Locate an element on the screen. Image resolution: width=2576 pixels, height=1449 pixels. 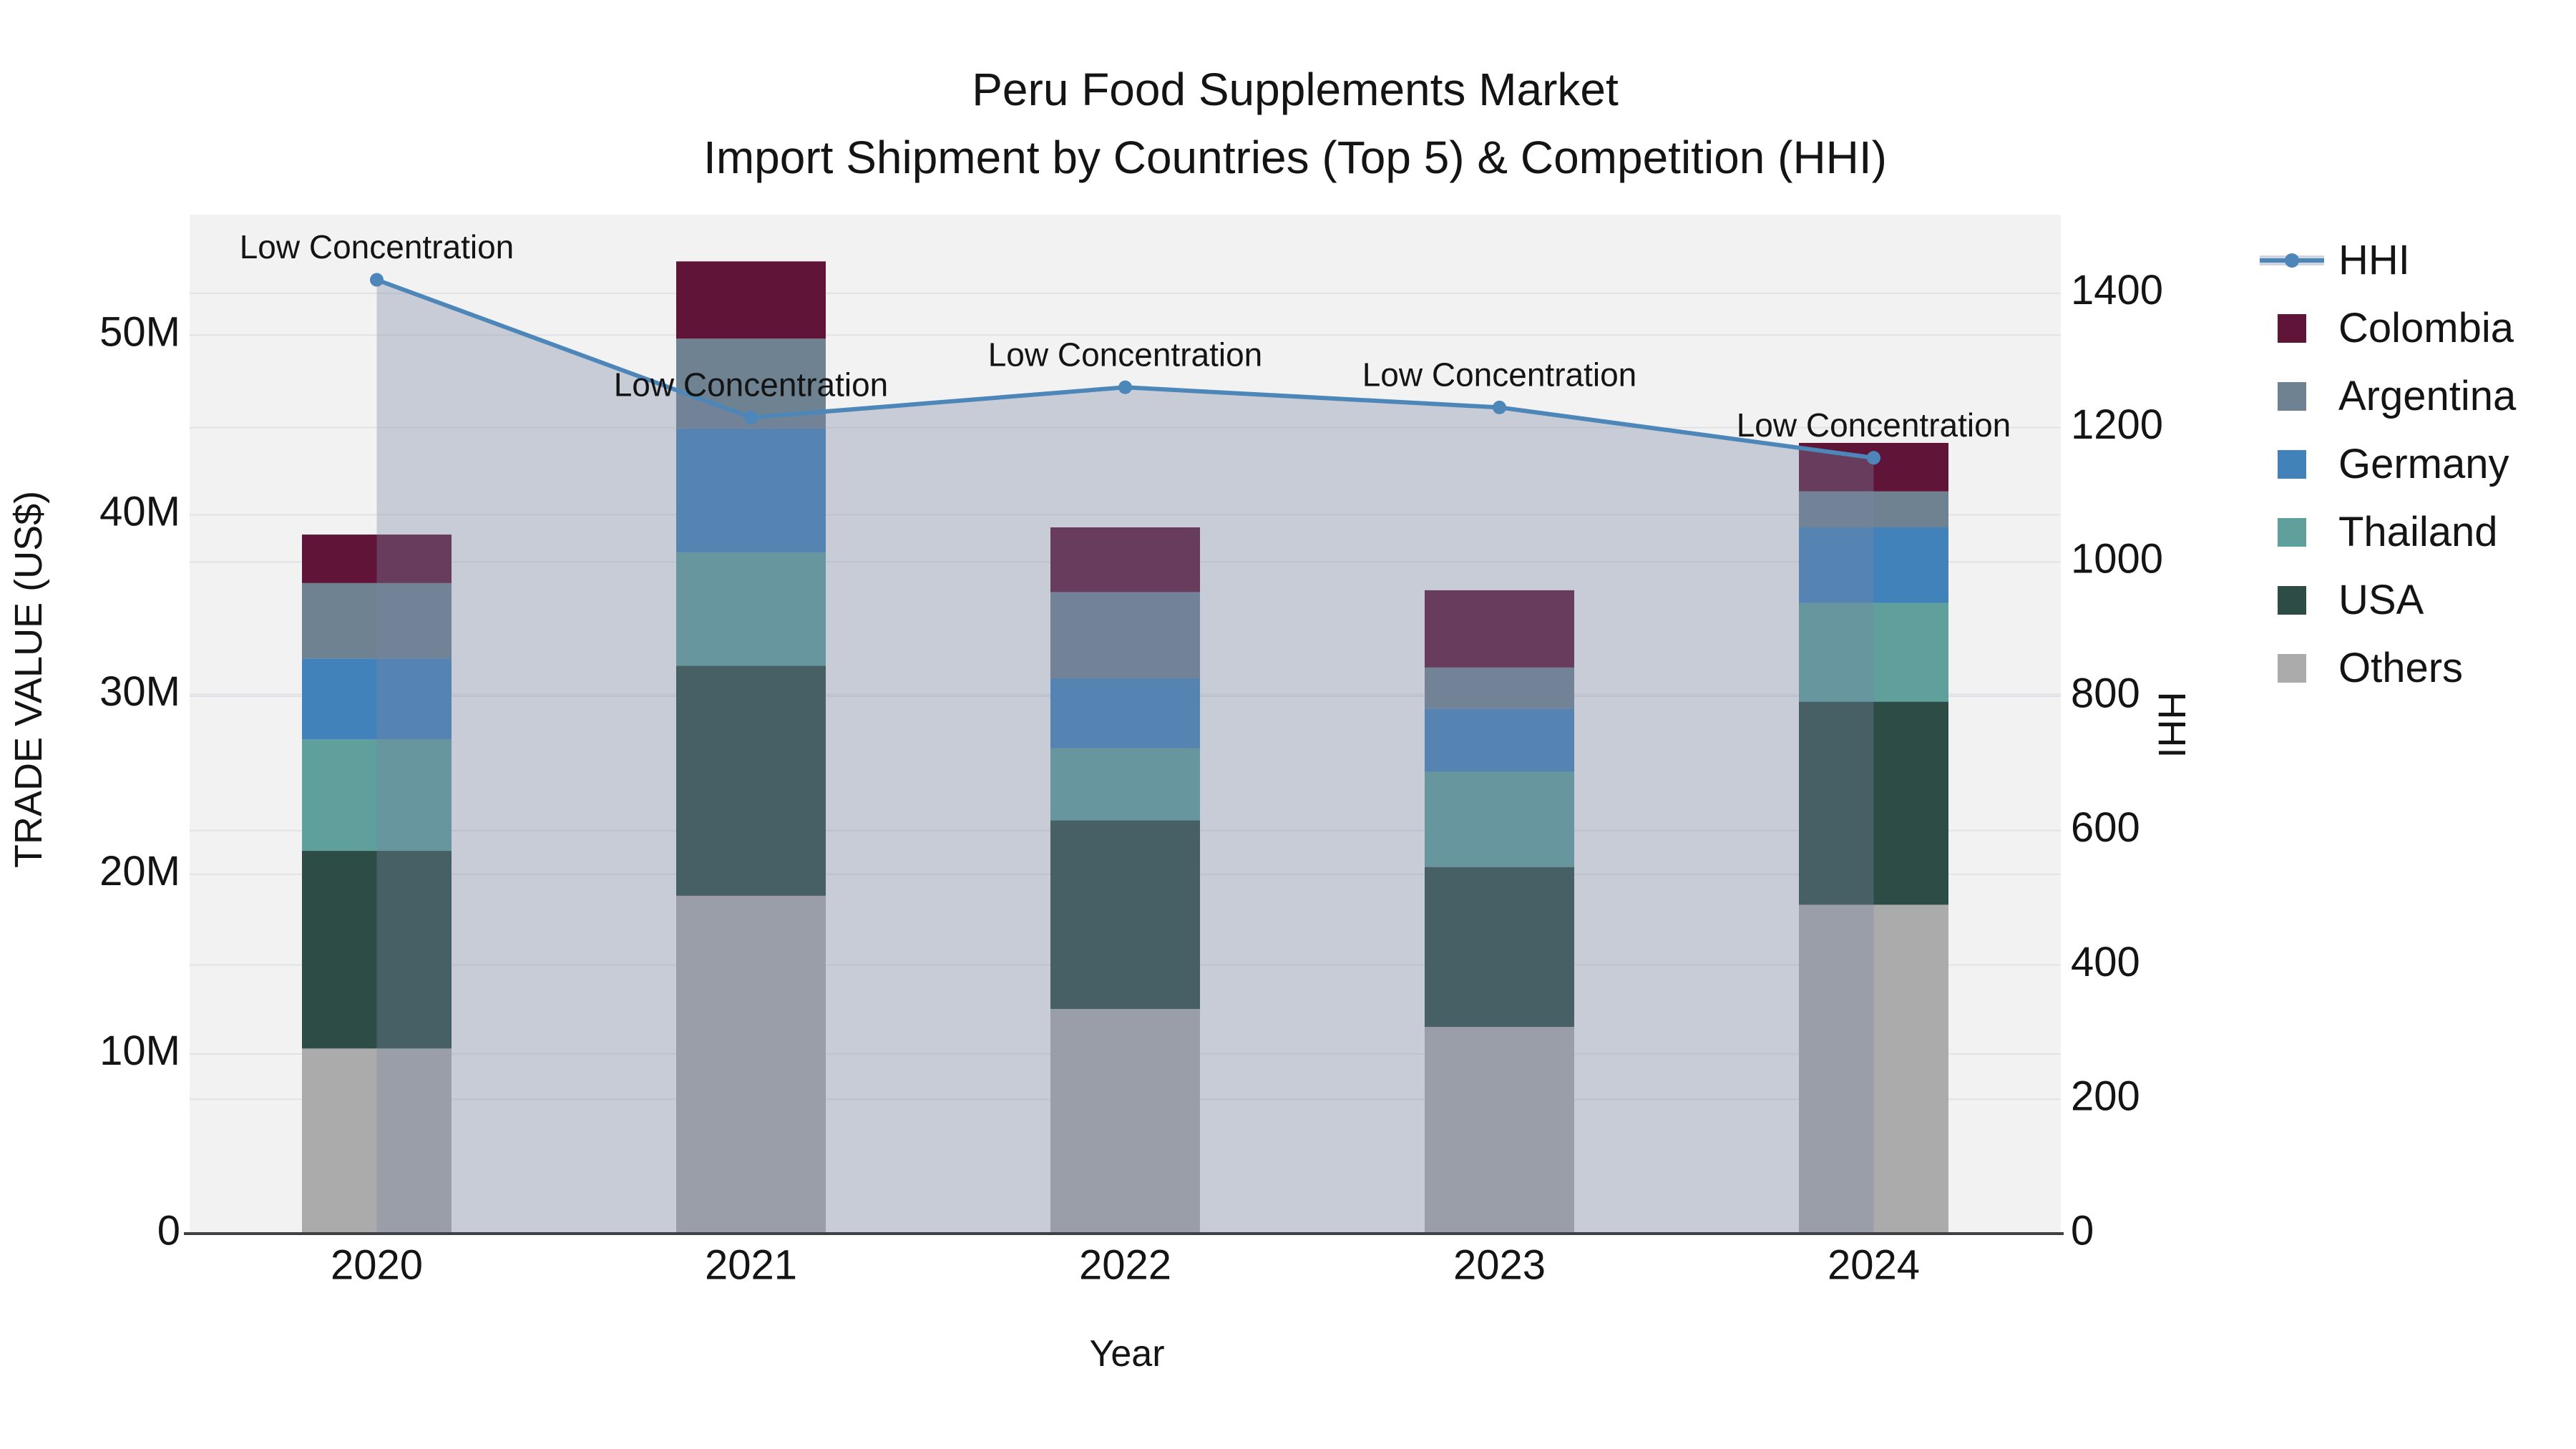
legend-label: Others is located at coordinates (2401, 668).